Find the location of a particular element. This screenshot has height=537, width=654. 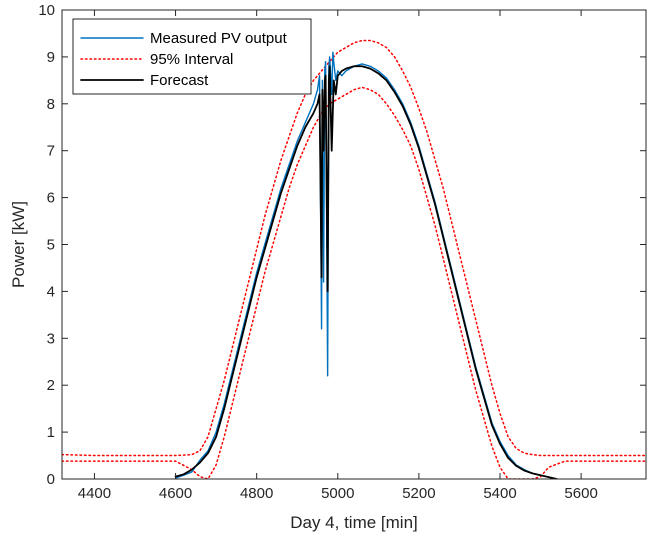

x-axis-title: Day 4, time [min] is located at coordinates (354, 522).